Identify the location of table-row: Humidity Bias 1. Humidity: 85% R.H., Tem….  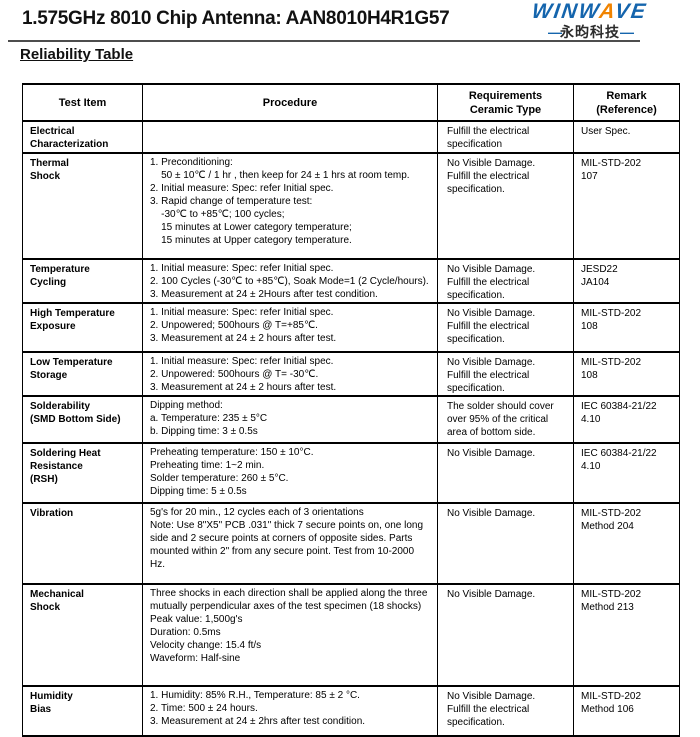
(351, 711).